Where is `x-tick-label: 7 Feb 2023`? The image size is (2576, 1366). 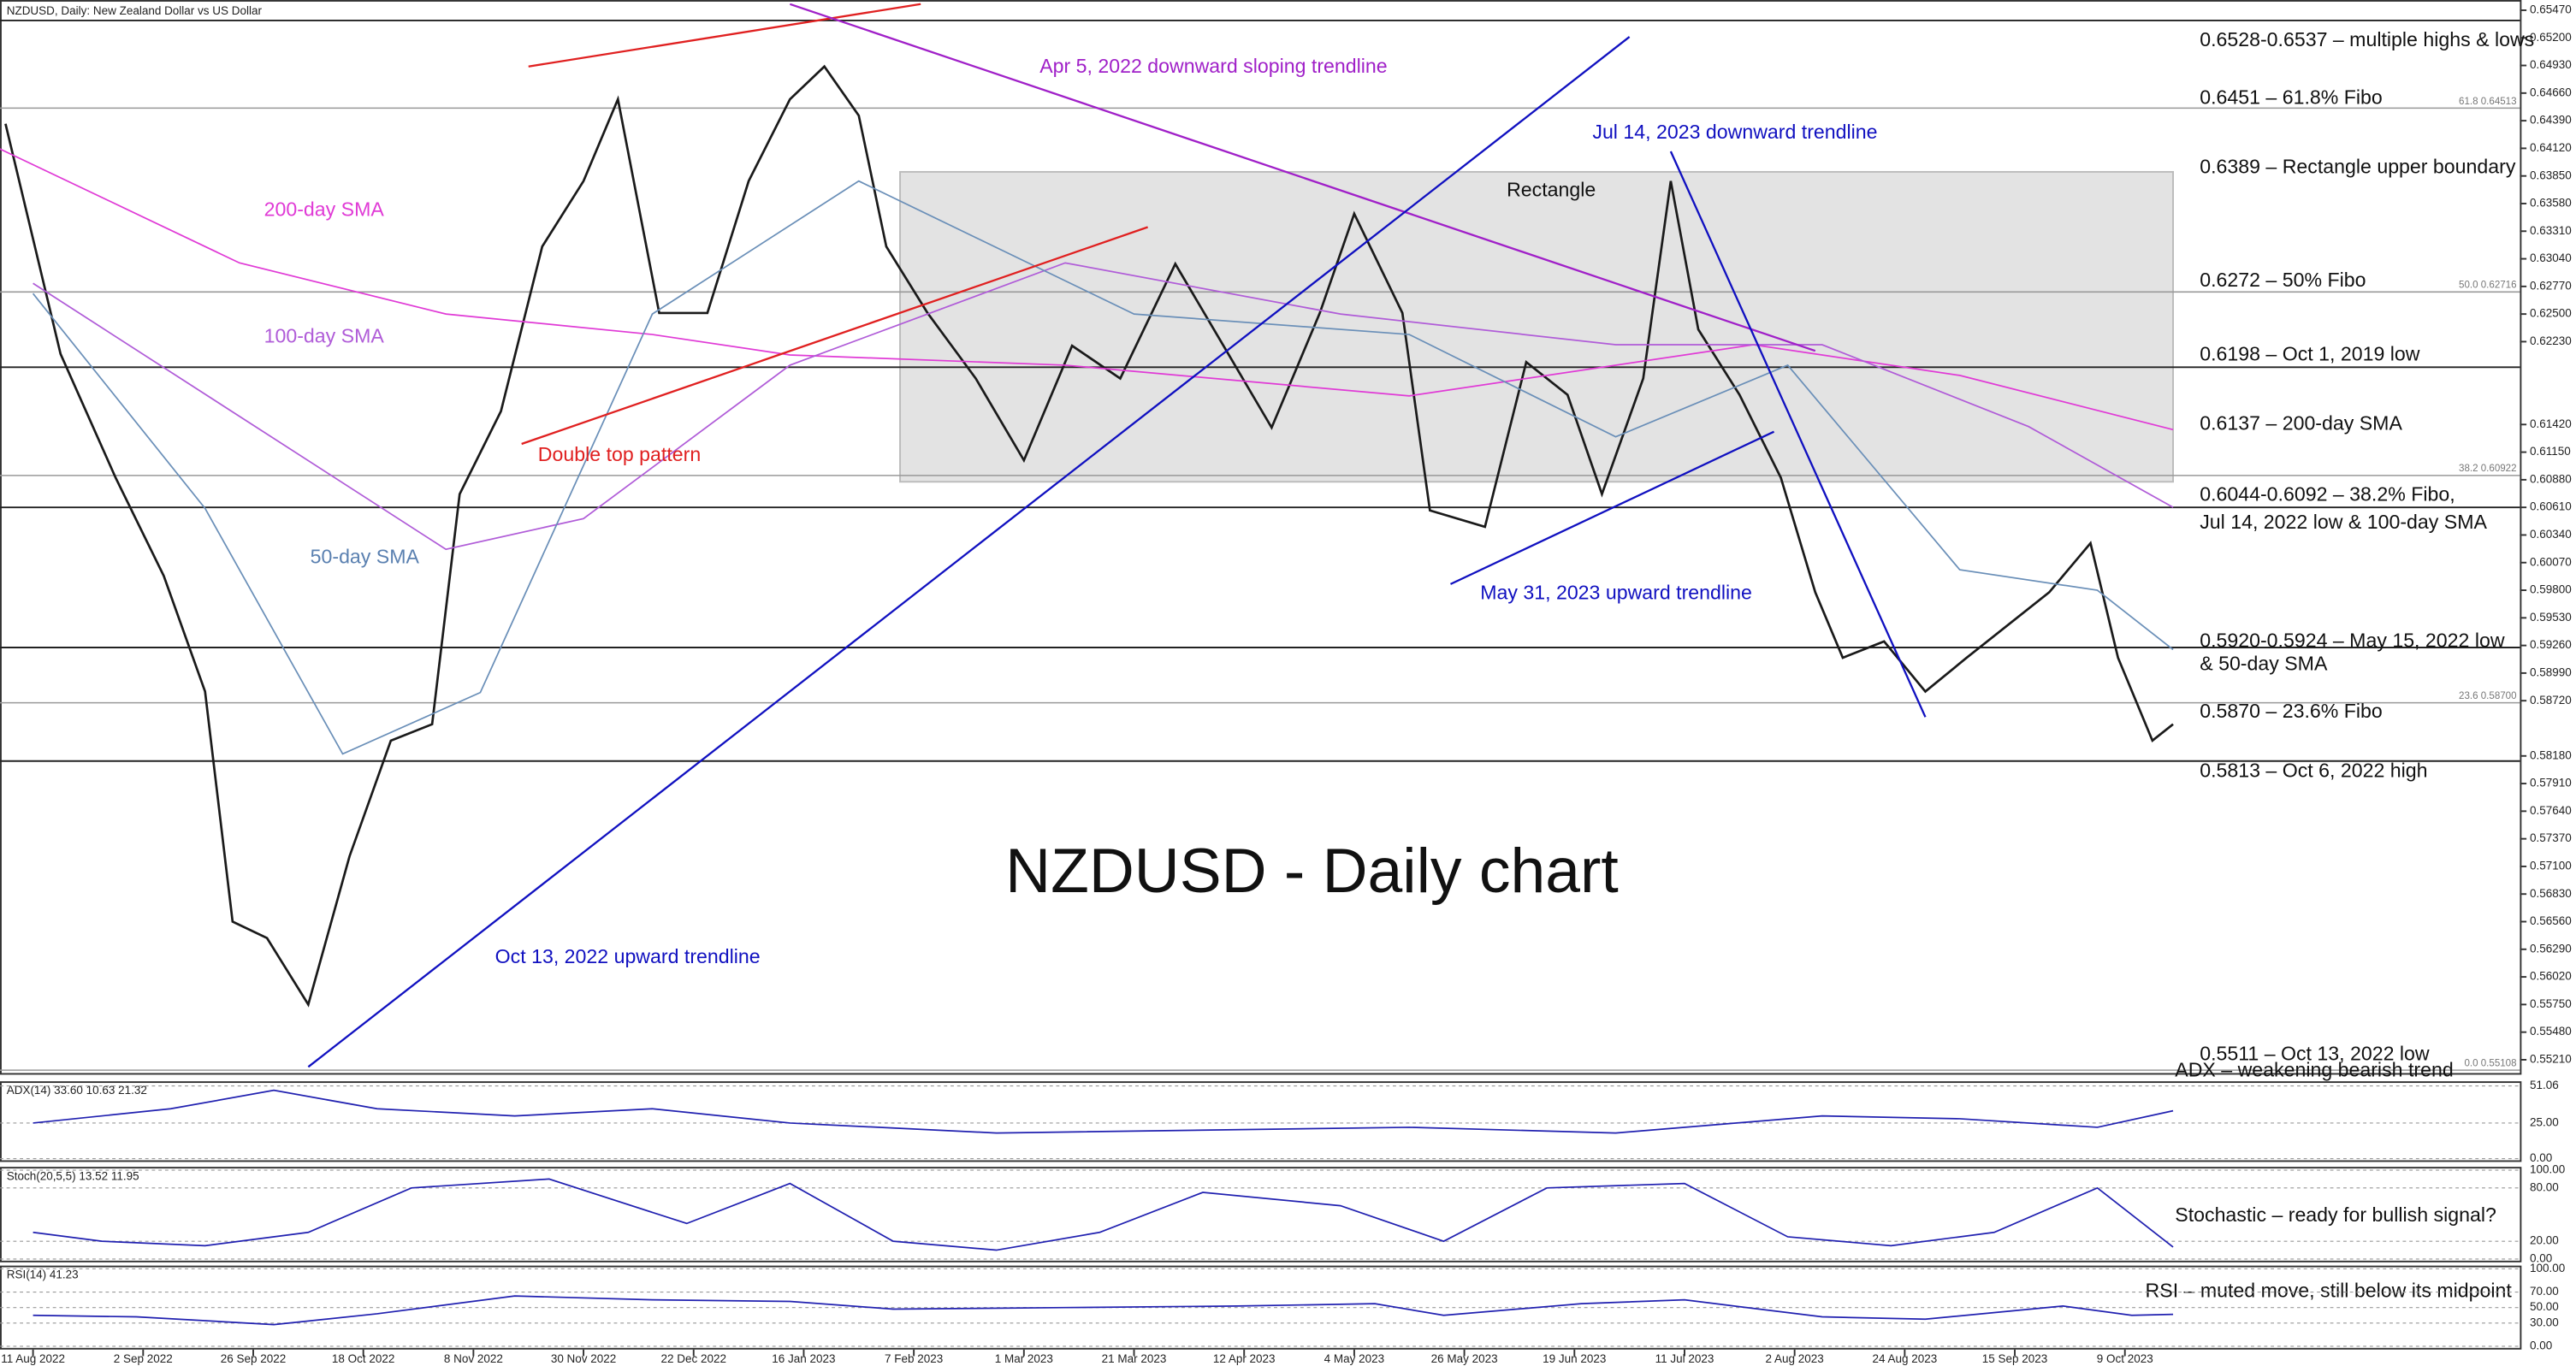
x-tick-label: 7 Feb 2023 is located at coordinates (914, 1358).